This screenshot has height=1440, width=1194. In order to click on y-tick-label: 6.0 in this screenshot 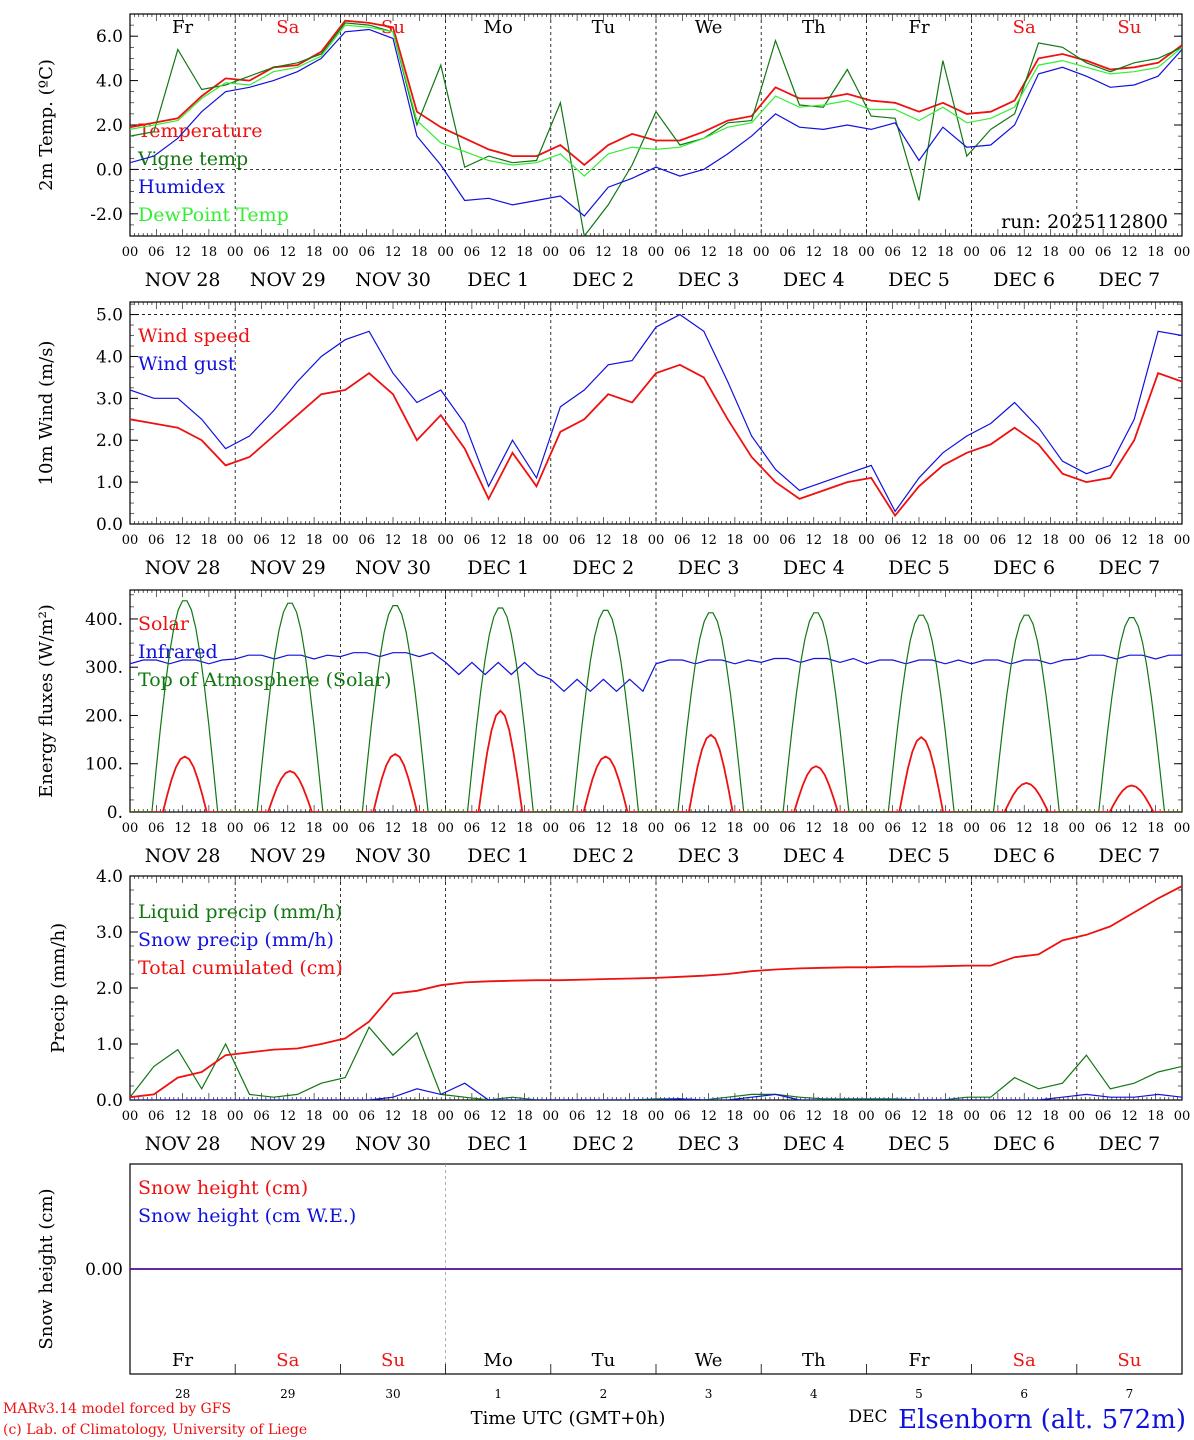, I will do `click(109, 37)`.